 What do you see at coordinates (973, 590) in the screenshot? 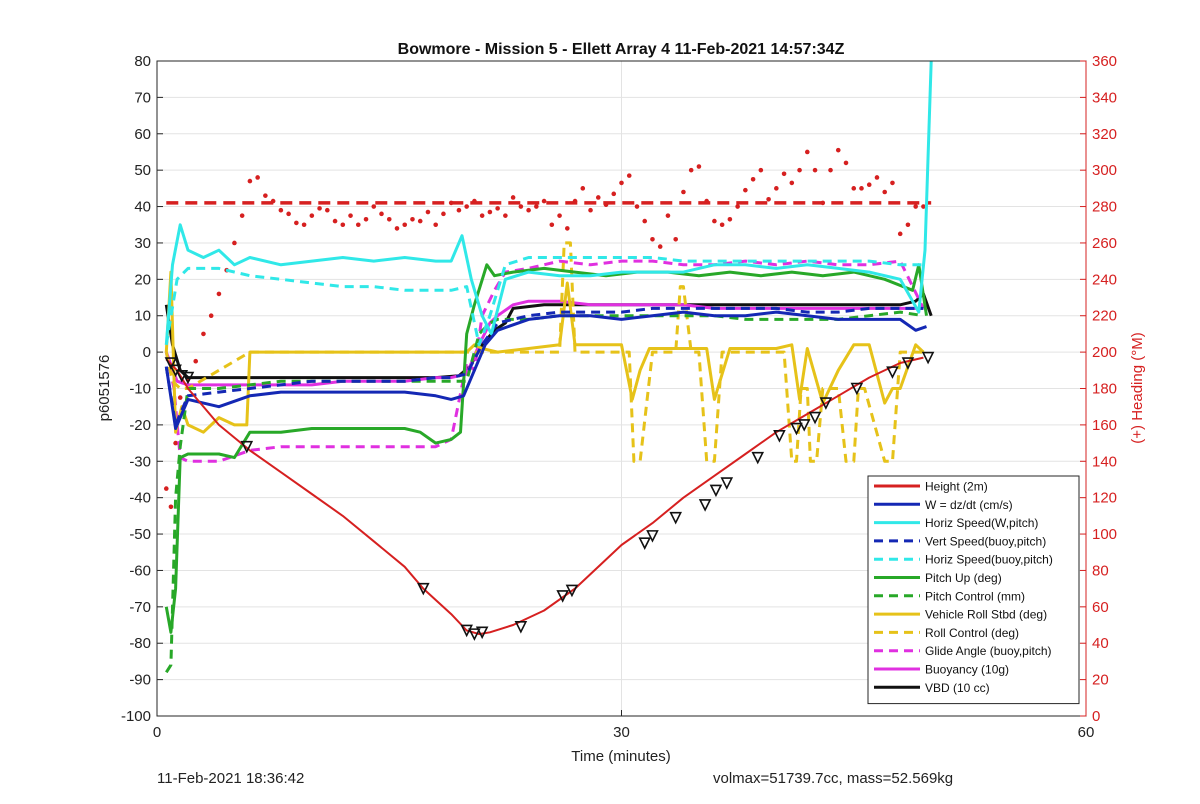
I see `legend-box` at bounding box center [973, 590].